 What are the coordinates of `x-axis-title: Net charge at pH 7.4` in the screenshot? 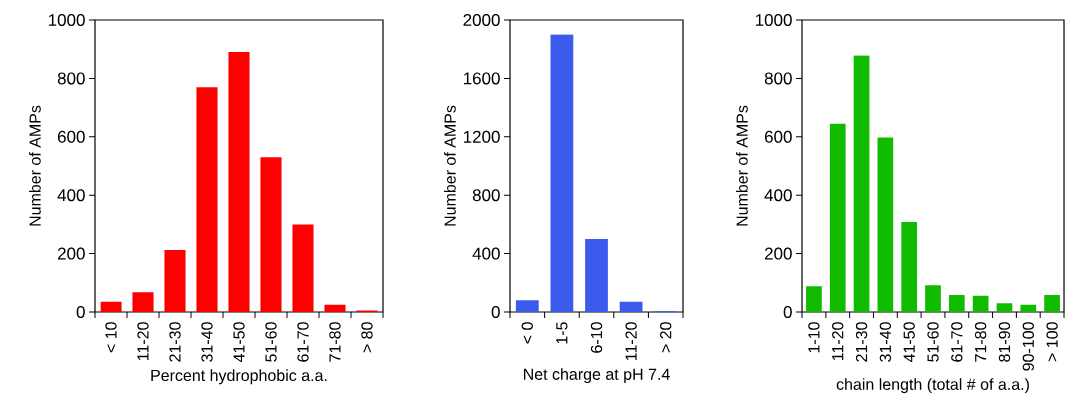 It's located at (597, 376).